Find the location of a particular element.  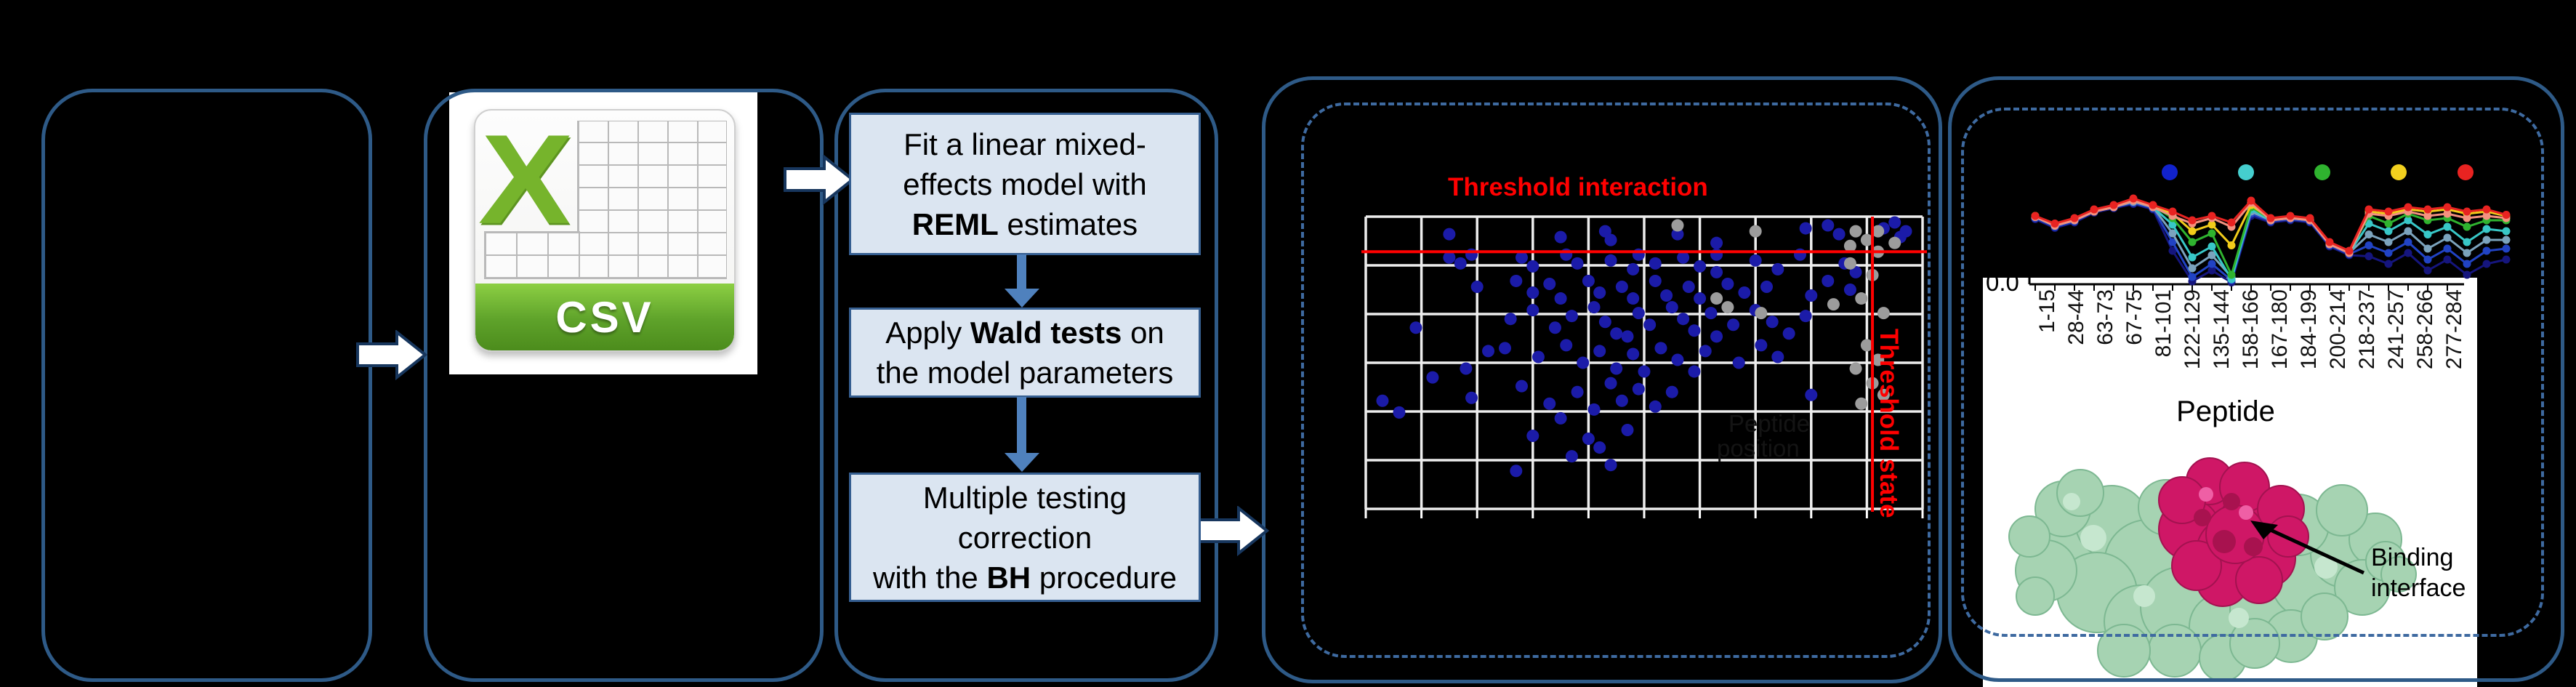

threshold-scatter-plot is located at coordinates (1644, 366).